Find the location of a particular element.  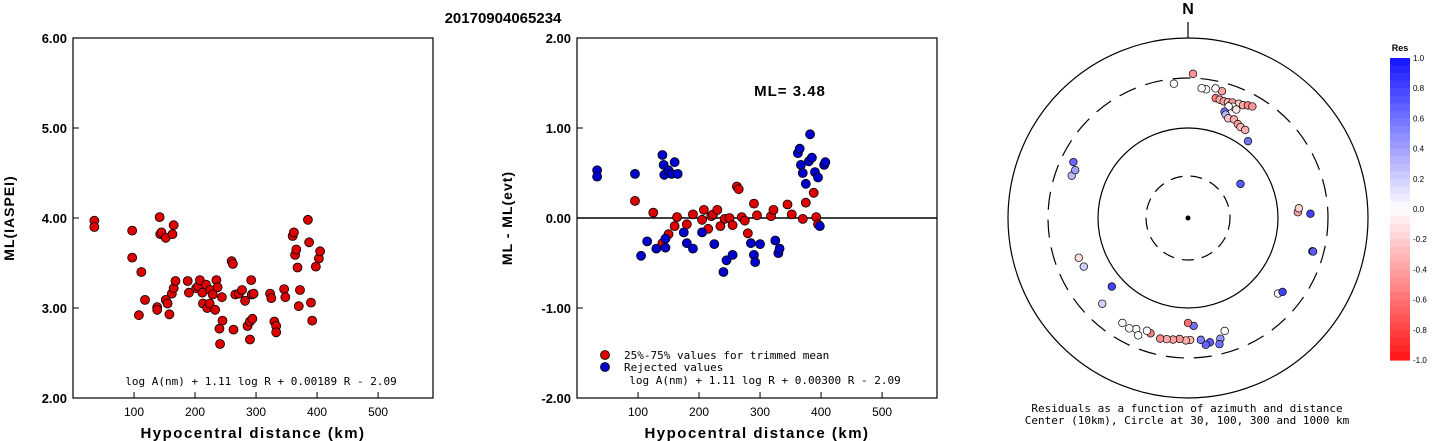

ring-30km is located at coordinates (1188, 218).